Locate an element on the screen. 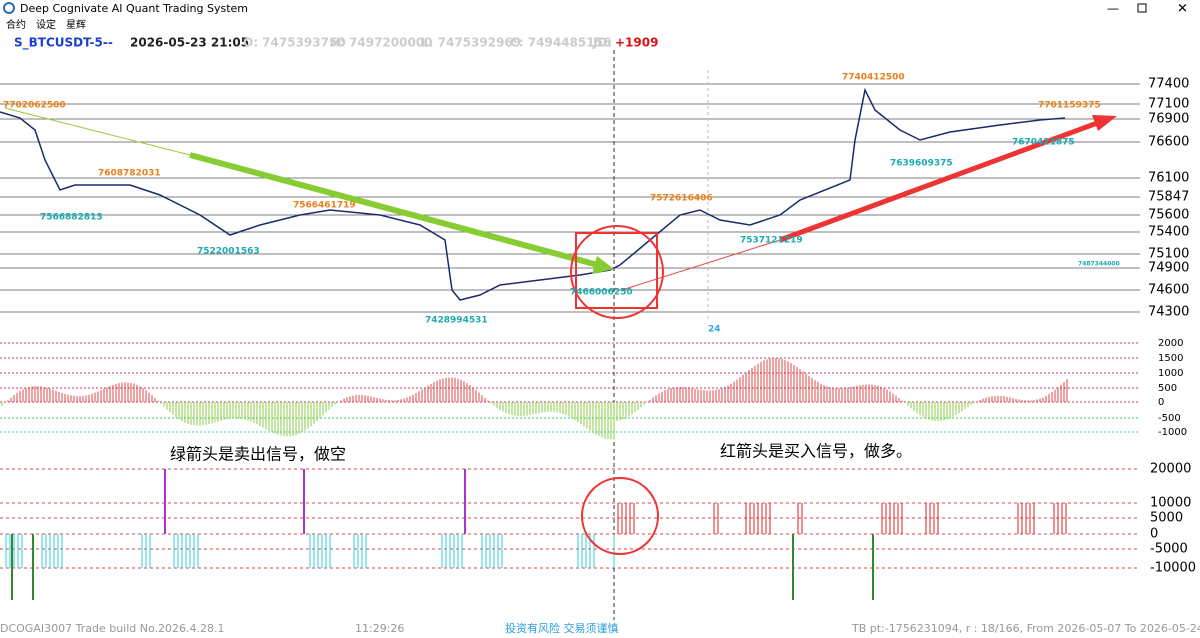 The image size is (1200, 638). open: O: 7475393750 is located at coordinates (294, 43).